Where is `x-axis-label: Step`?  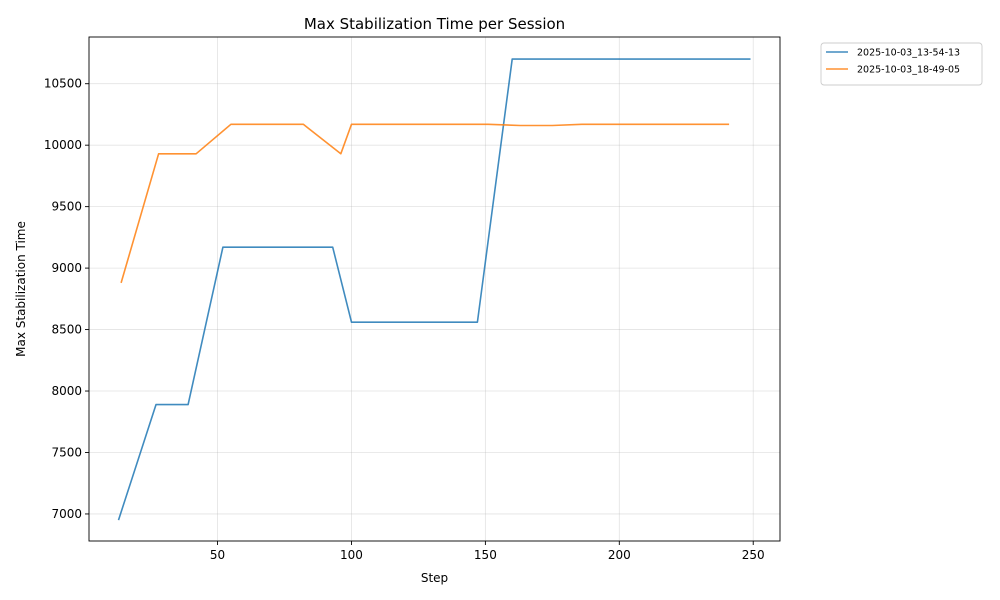 x-axis-label: Step is located at coordinates (434, 578).